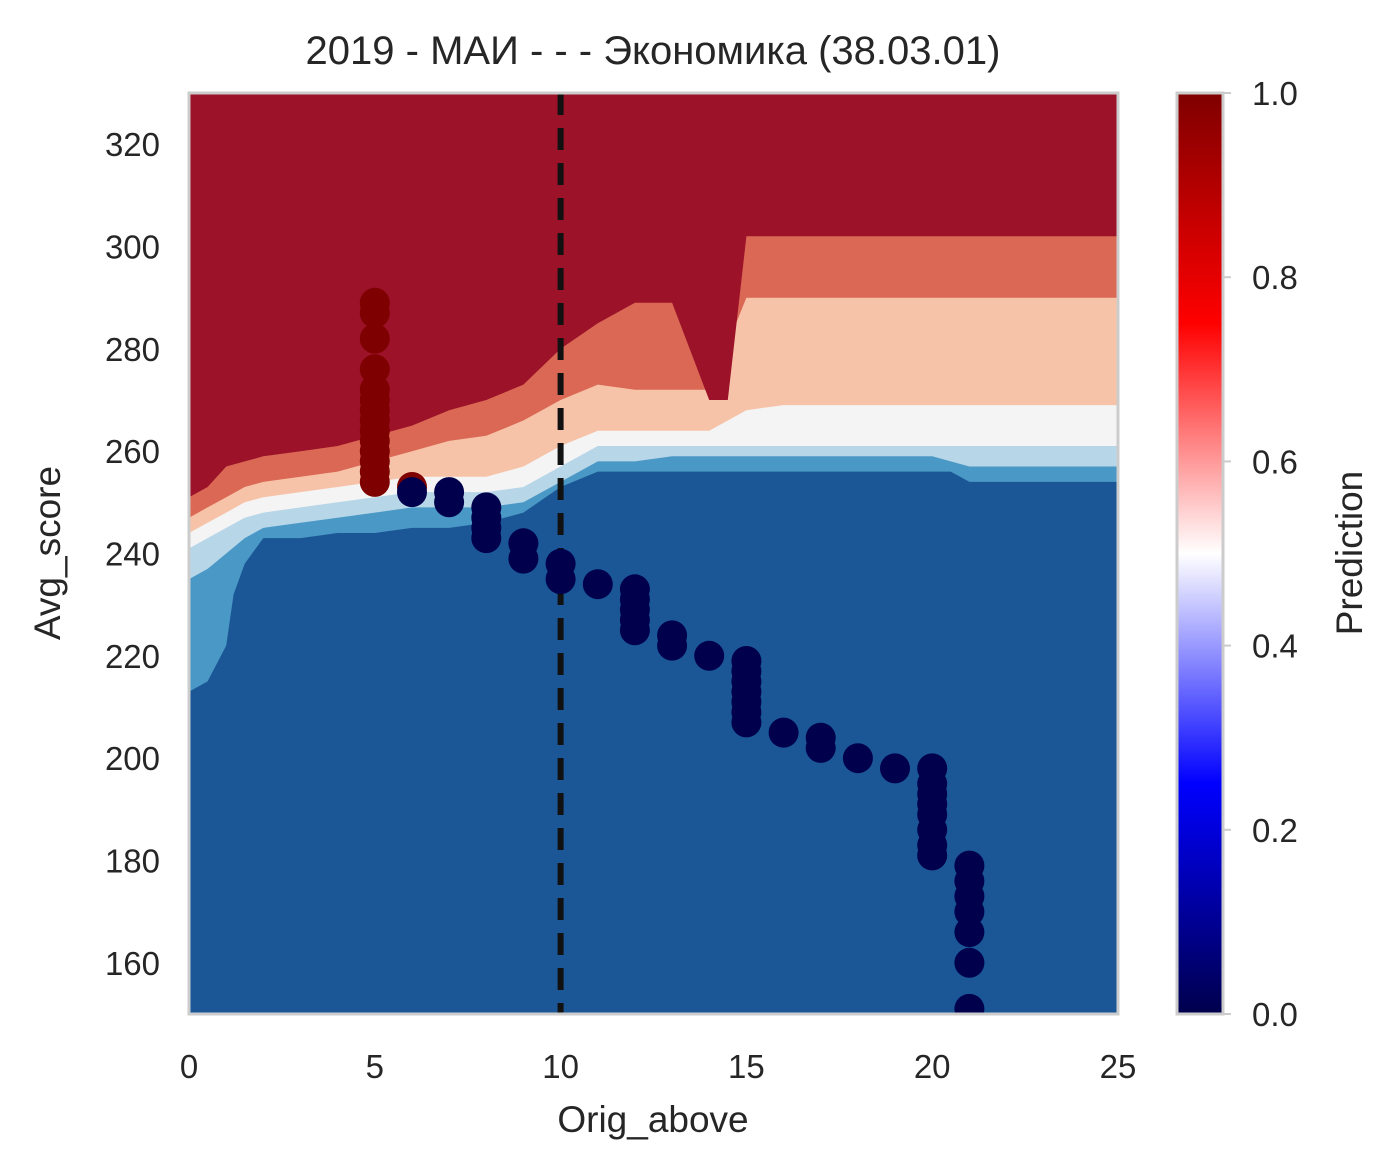 The width and height of the screenshot is (1399, 1173). I want to click on x-tick-label: 25, so click(1118, 1066).